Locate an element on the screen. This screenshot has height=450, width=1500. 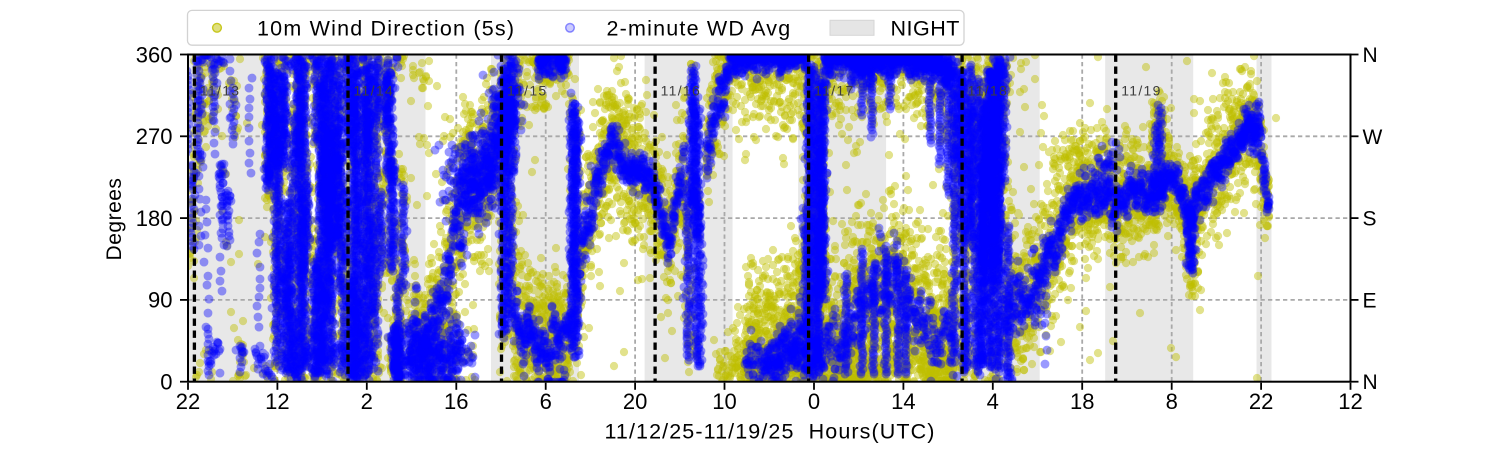
svg-text: 90 is located at coordinates (160, 300).